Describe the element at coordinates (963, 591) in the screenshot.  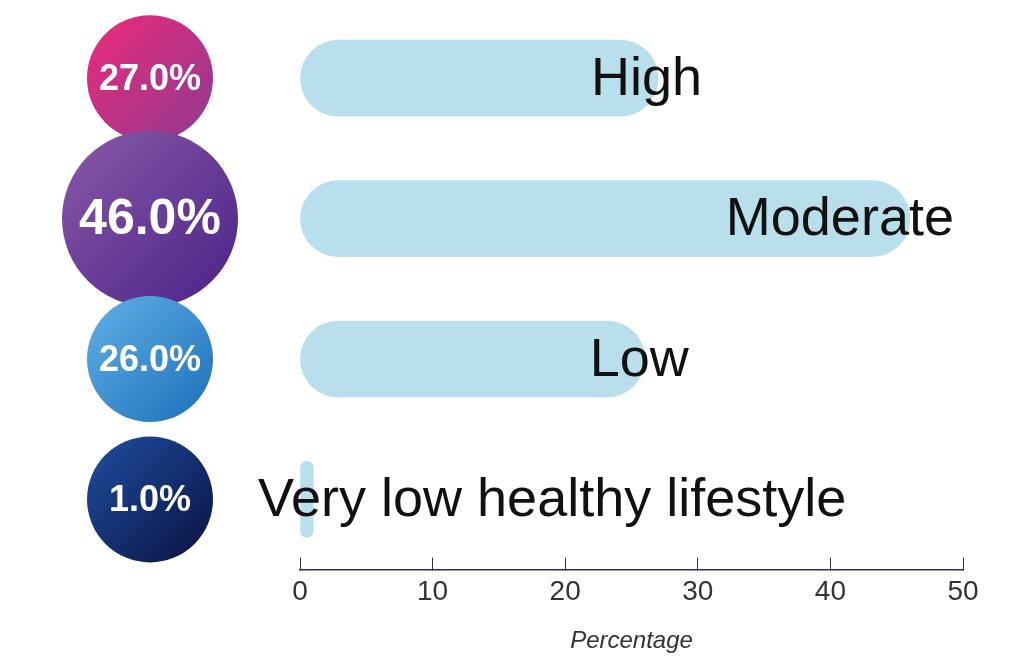
I see `x-tick-label: 50` at that location.